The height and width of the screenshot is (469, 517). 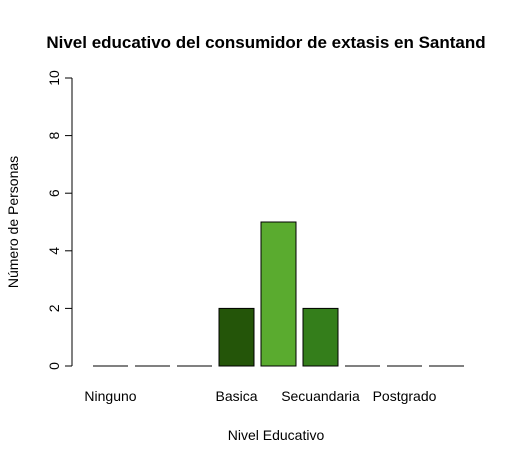 What do you see at coordinates (13, 222) in the screenshot?
I see `y-axis-label: Número de Personas` at bounding box center [13, 222].